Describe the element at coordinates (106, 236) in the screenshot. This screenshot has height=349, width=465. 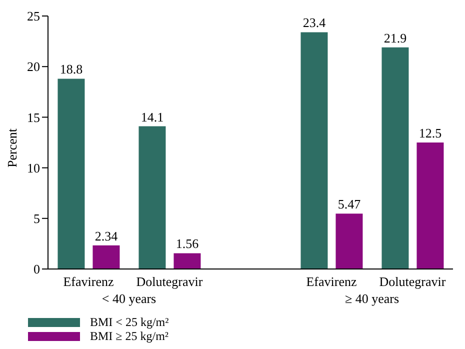
I see `data-label: 2.34` at that location.